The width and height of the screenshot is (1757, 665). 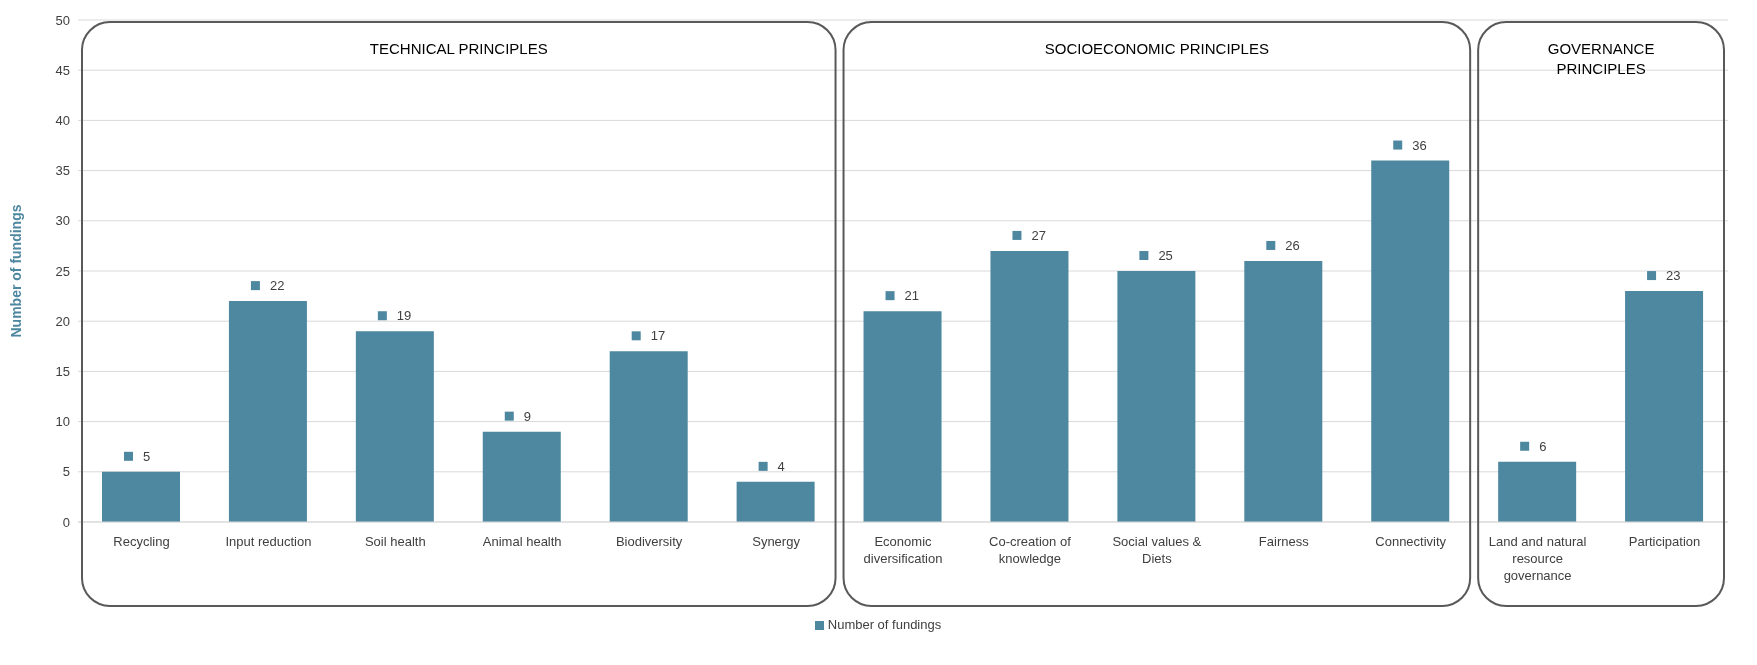 I want to click on y-tick-label: 45, so click(x=62, y=70).